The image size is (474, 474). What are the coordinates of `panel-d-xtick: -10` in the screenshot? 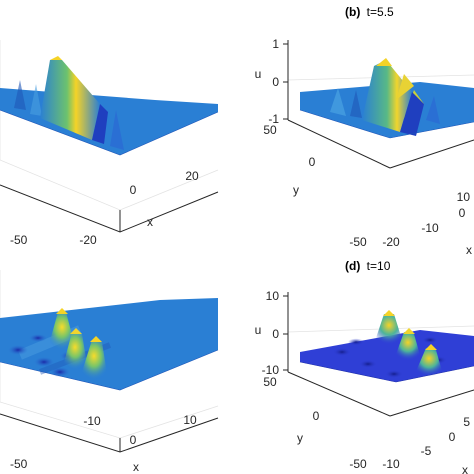 It's located at (391, 464).